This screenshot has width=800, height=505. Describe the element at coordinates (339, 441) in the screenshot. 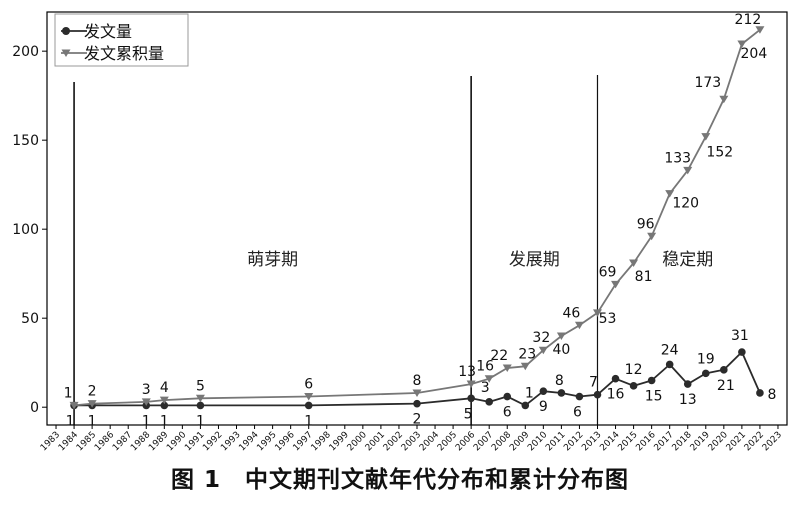

I see `x-tick-label: 1999` at that location.